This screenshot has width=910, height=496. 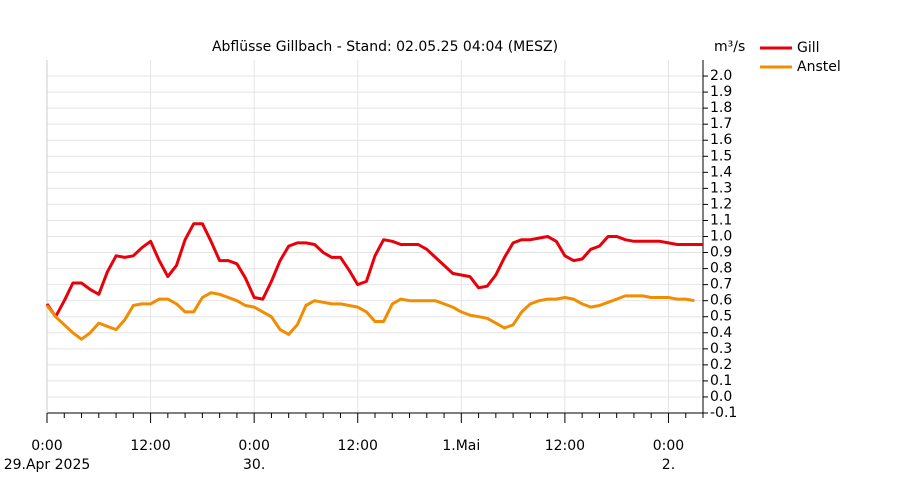 What do you see at coordinates (721, 204) in the screenshot?
I see `y-tick-label: 1.2` at bounding box center [721, 204].